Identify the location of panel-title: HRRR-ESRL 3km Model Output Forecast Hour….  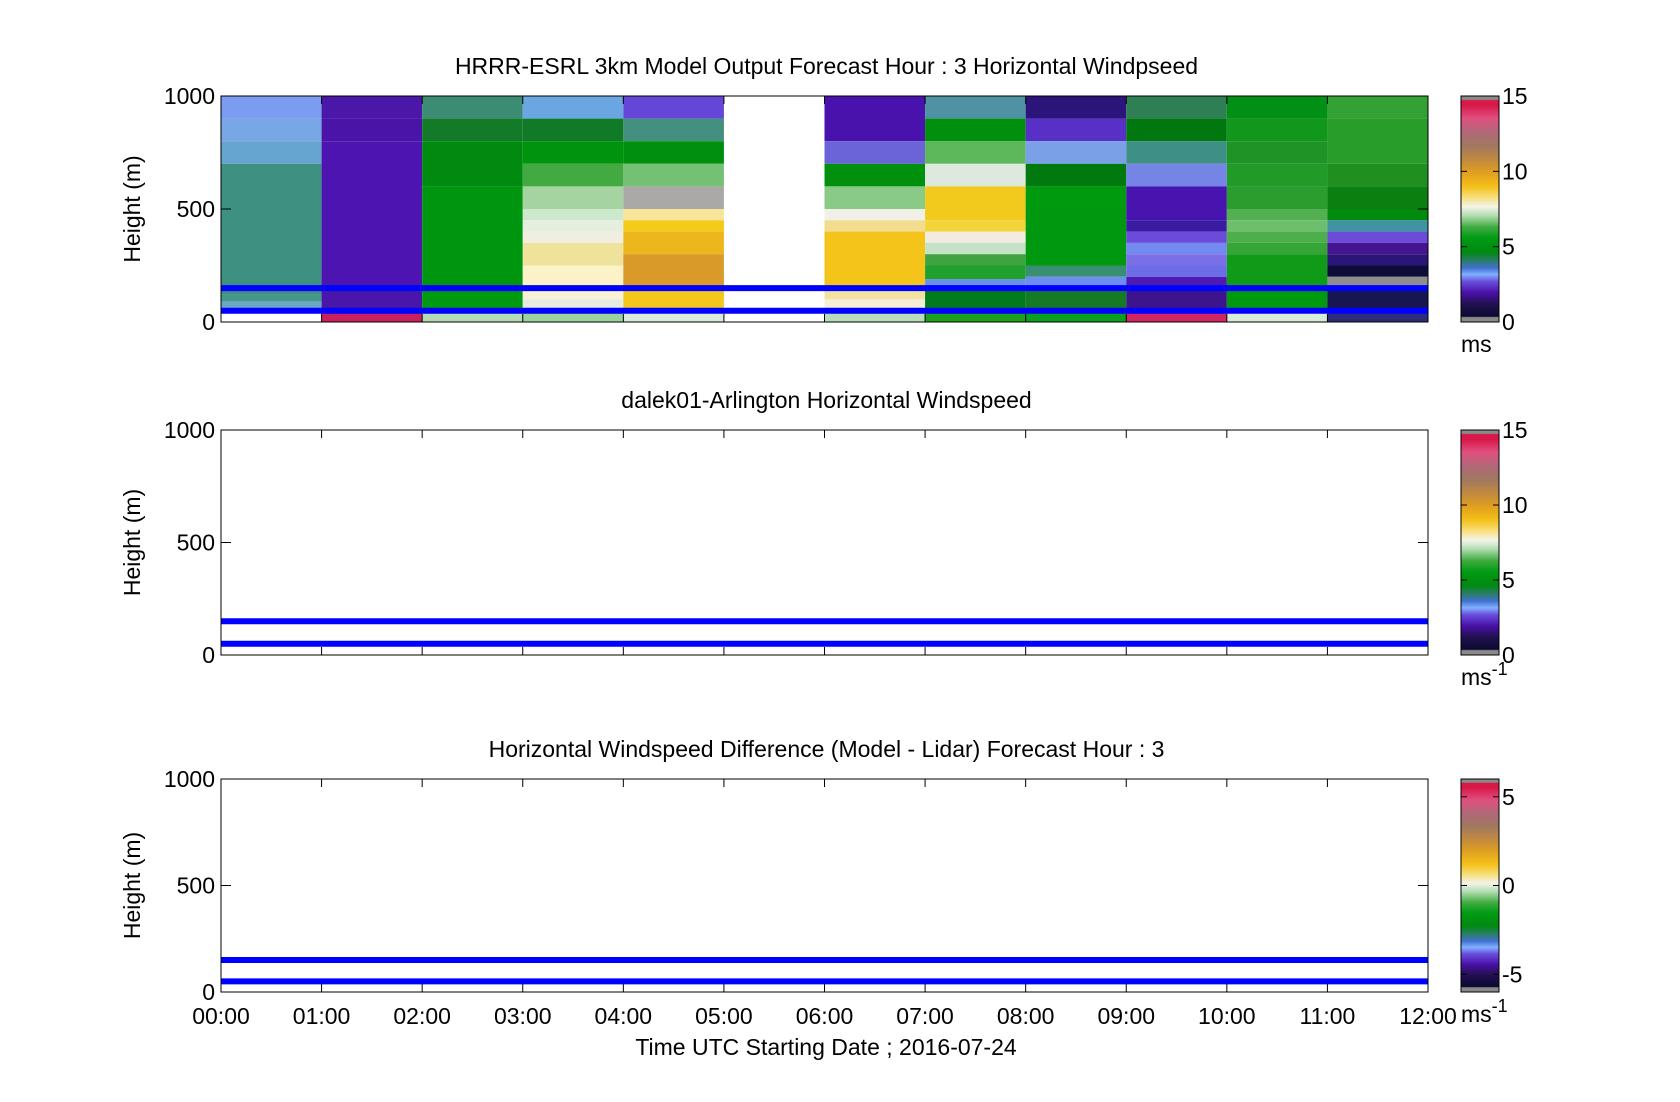
(826, 66).